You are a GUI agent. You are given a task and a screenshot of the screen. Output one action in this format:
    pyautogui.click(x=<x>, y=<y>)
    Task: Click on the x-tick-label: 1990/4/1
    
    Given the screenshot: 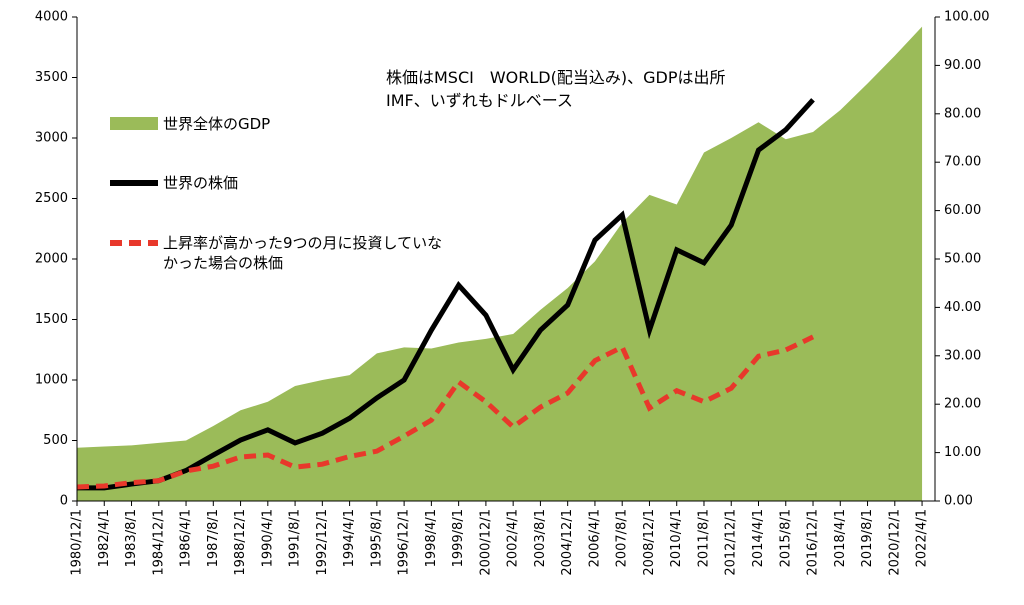 What is the action you would take?
    pyautogui.click(x=267, y=538)
    